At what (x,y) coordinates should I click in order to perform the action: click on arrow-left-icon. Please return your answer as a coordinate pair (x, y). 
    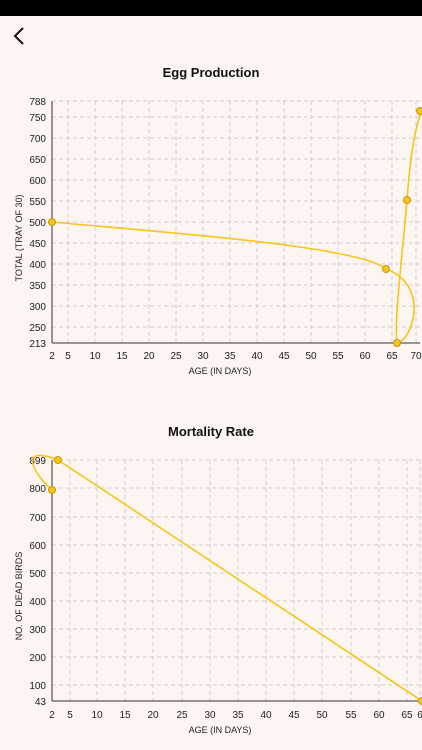
    Looking at the image, I should click on (18, 36).